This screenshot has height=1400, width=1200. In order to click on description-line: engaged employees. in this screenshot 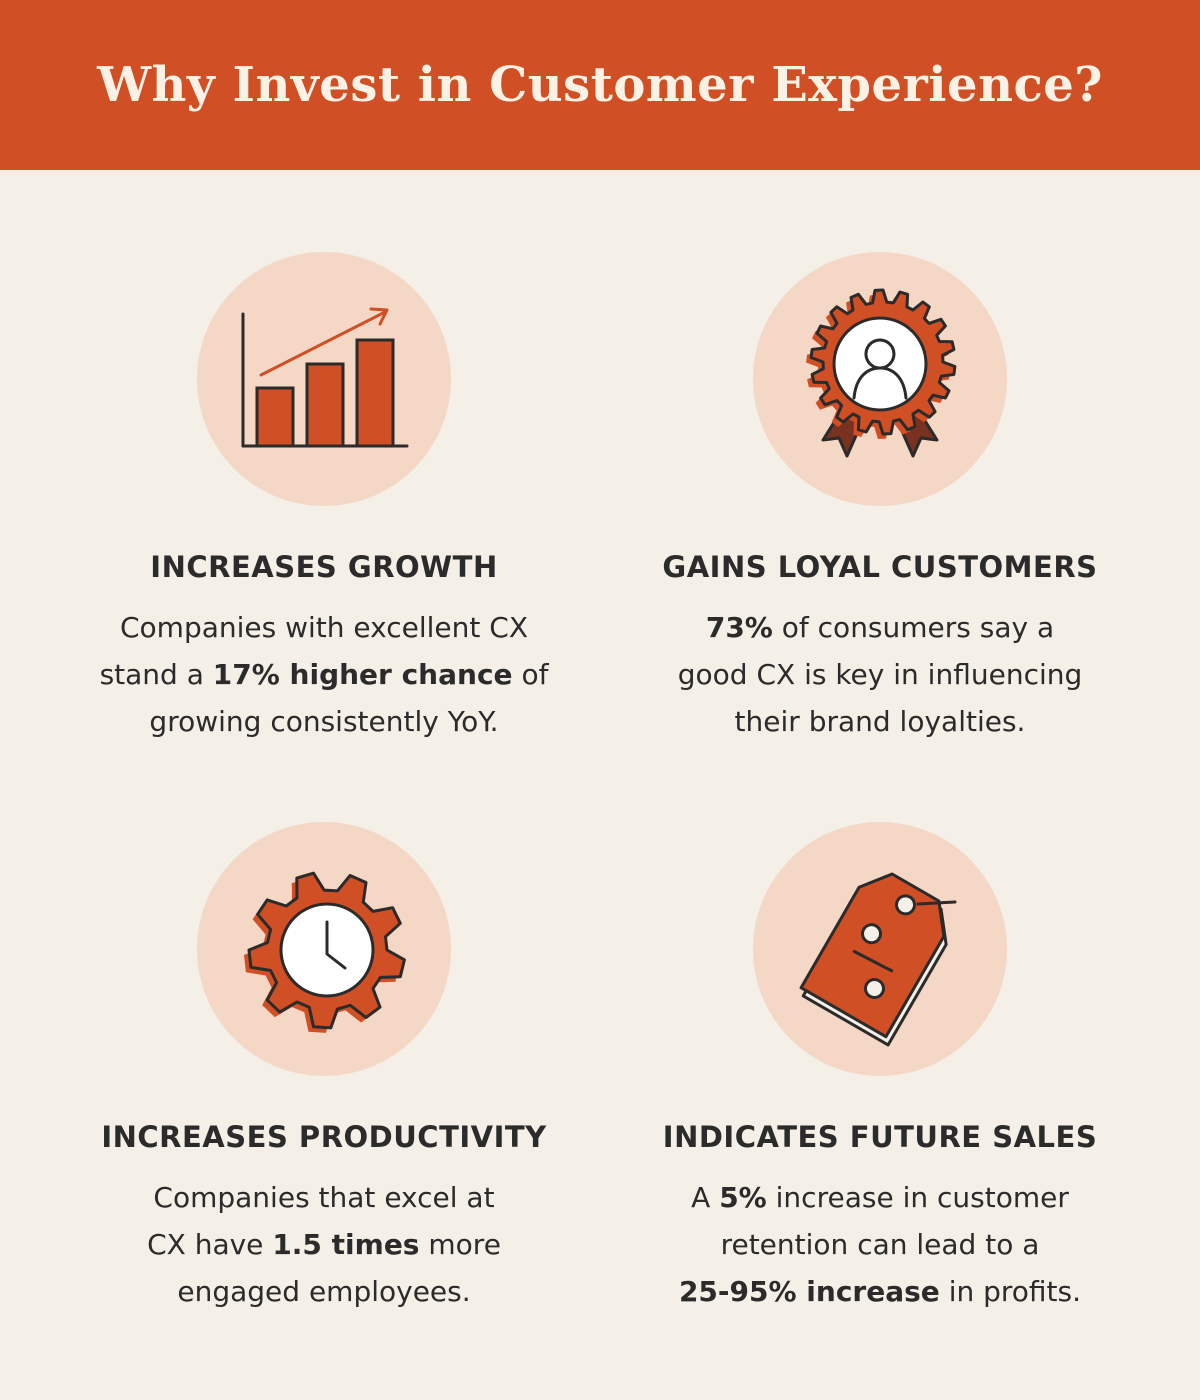, I will do `click(324, 1291)`.